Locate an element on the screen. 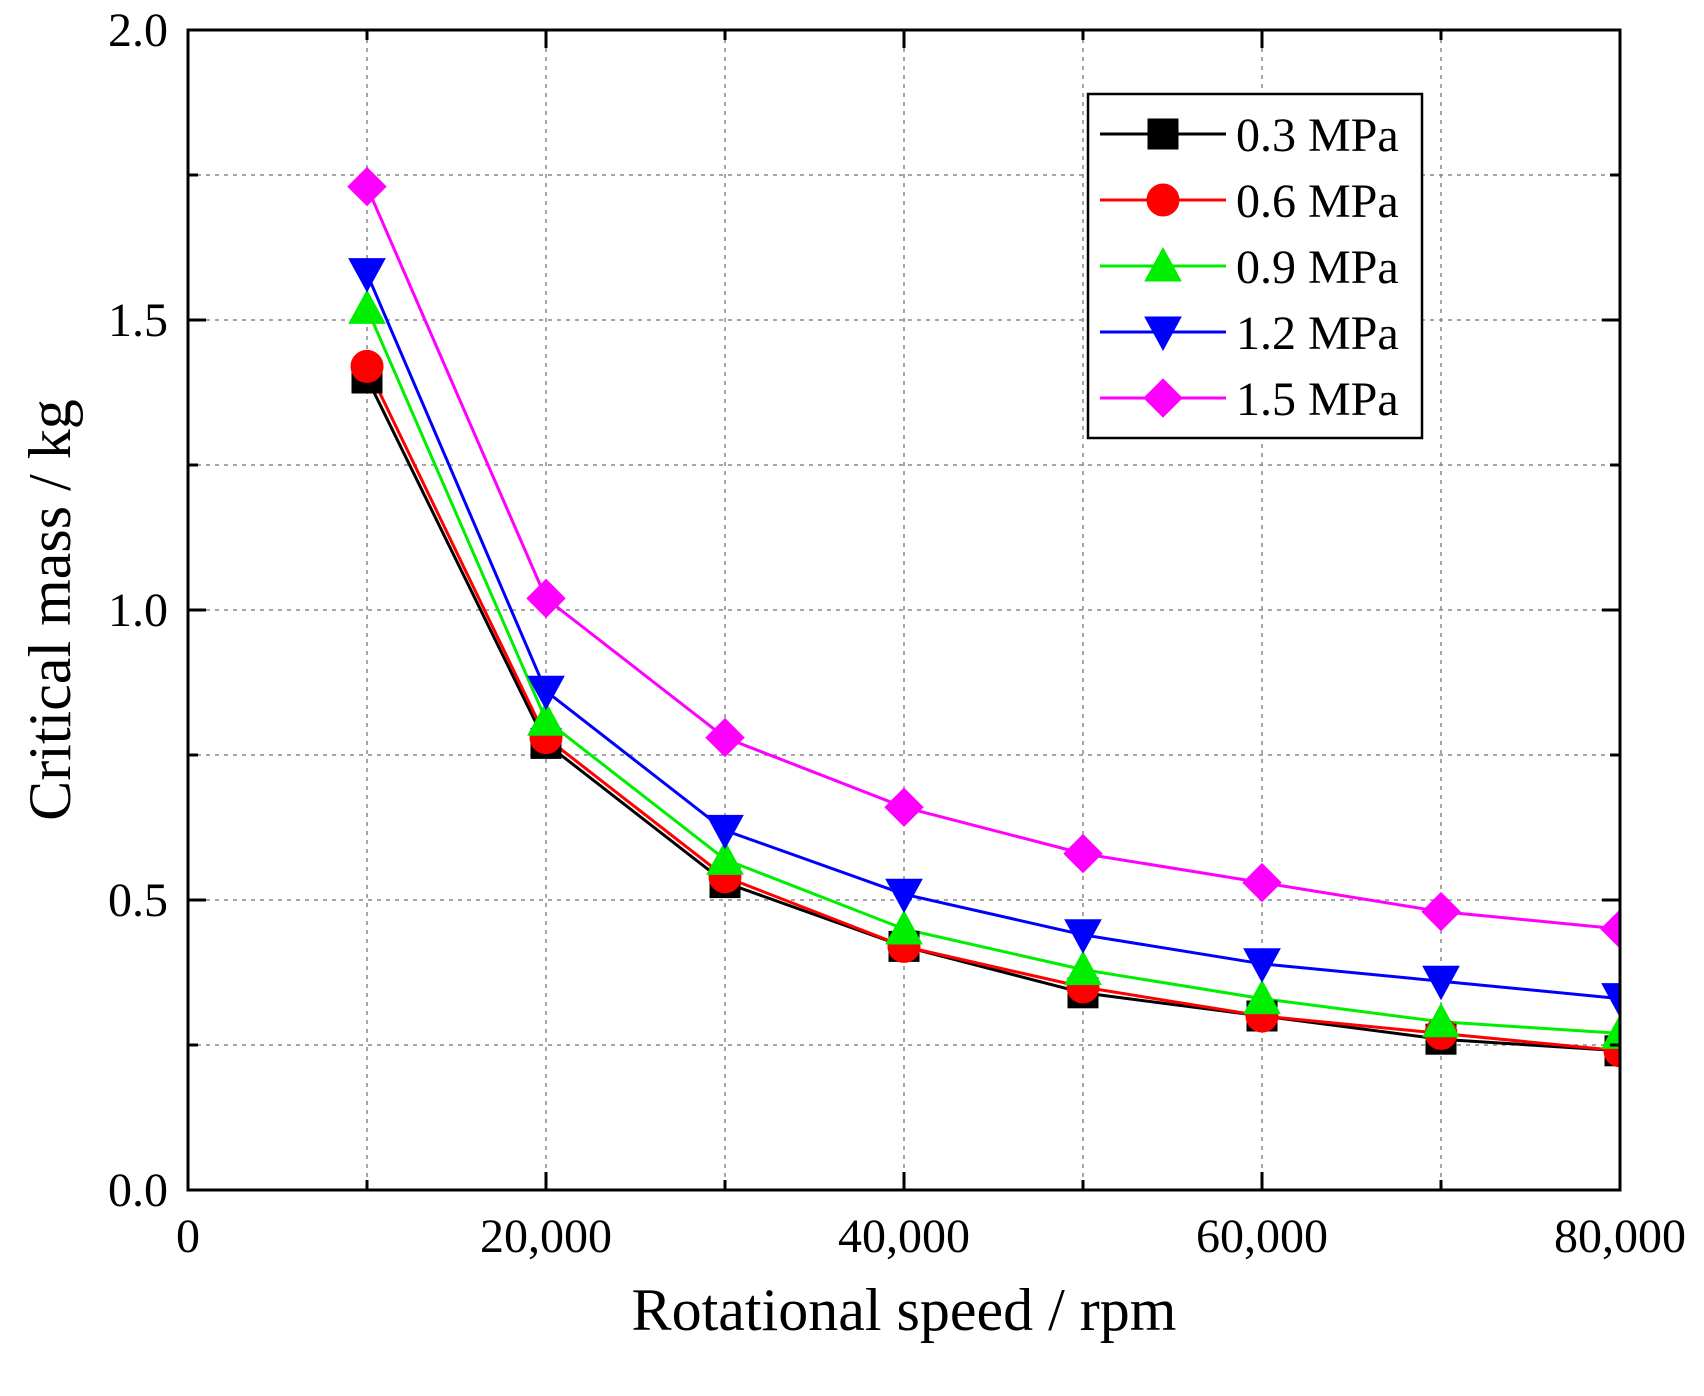 The width and height of the screenshot is (1704, 1396). y-tick-label: 0.5 is located at coordinates (138, 900).